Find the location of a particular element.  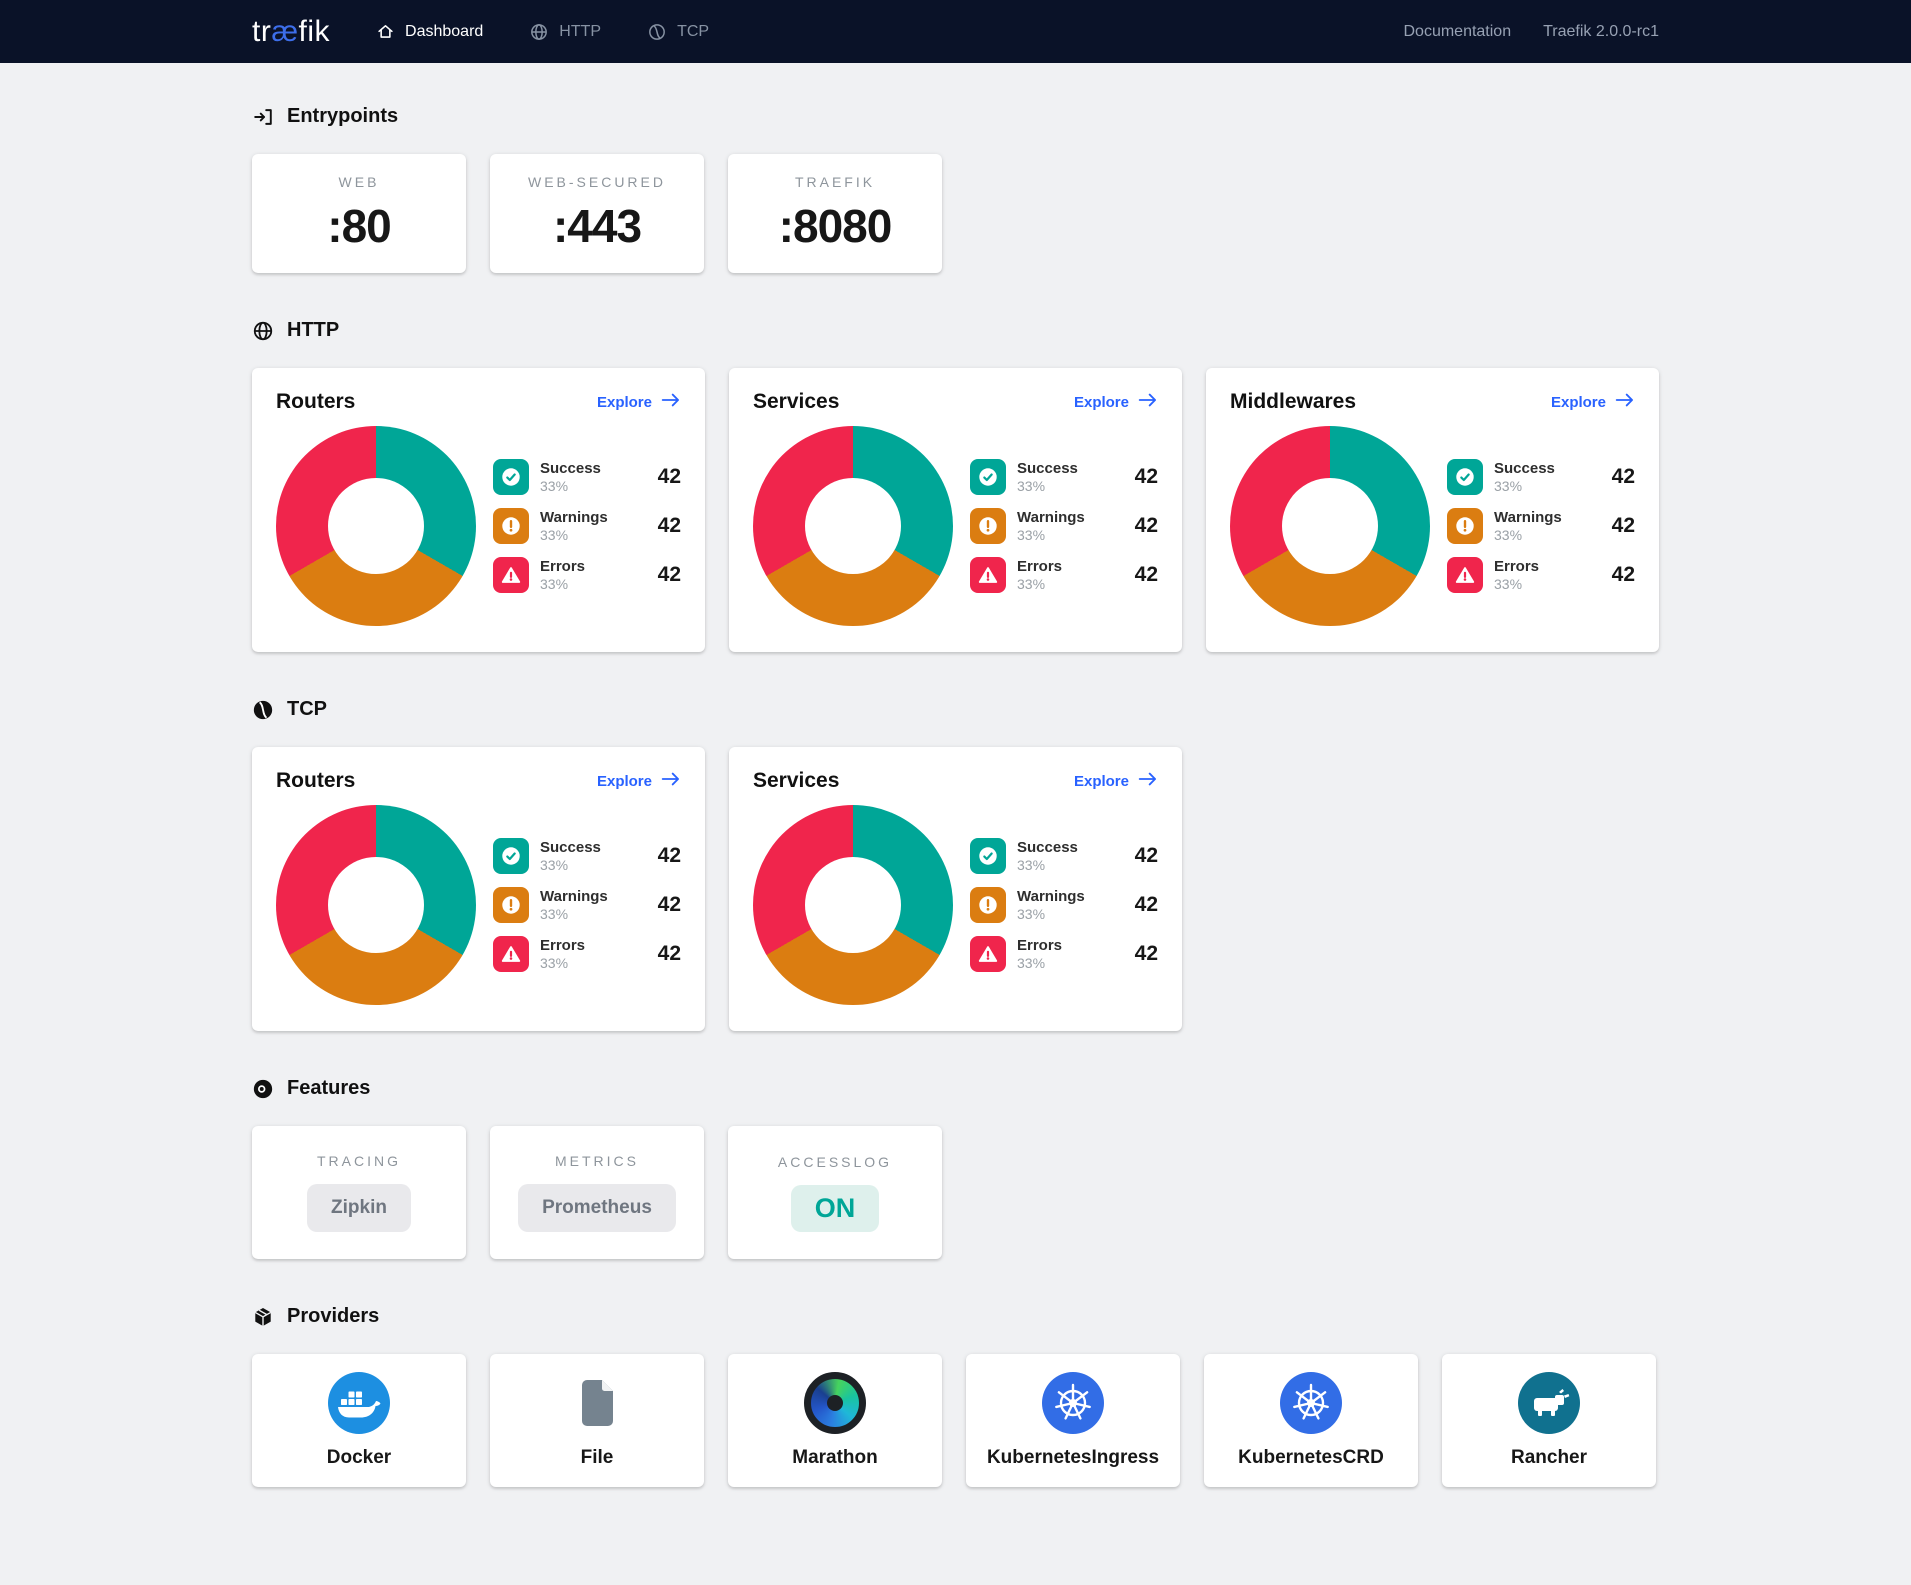

package-icon is located at coordinates (263, 1317).